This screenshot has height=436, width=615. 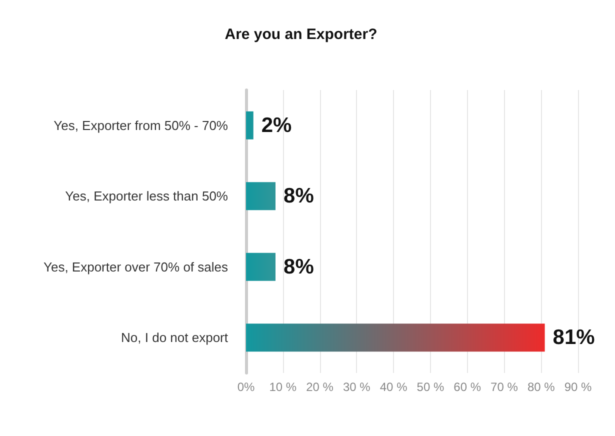 What do you see at coordinates (574, 338) in the screenshot?
I see `data-label: 81%` at bounding box center [574, 338].